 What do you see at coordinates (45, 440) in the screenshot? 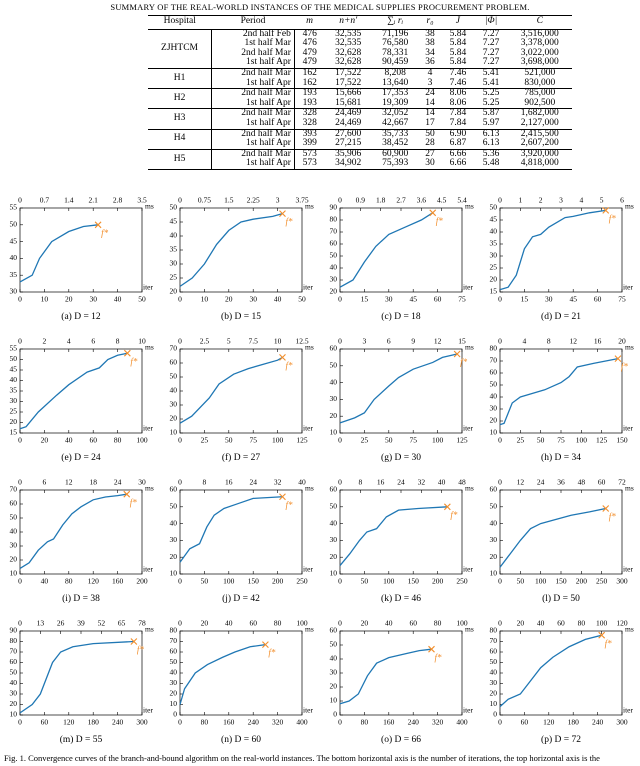
I see `x-tick-label: 20` at bounding box center [45, 440].